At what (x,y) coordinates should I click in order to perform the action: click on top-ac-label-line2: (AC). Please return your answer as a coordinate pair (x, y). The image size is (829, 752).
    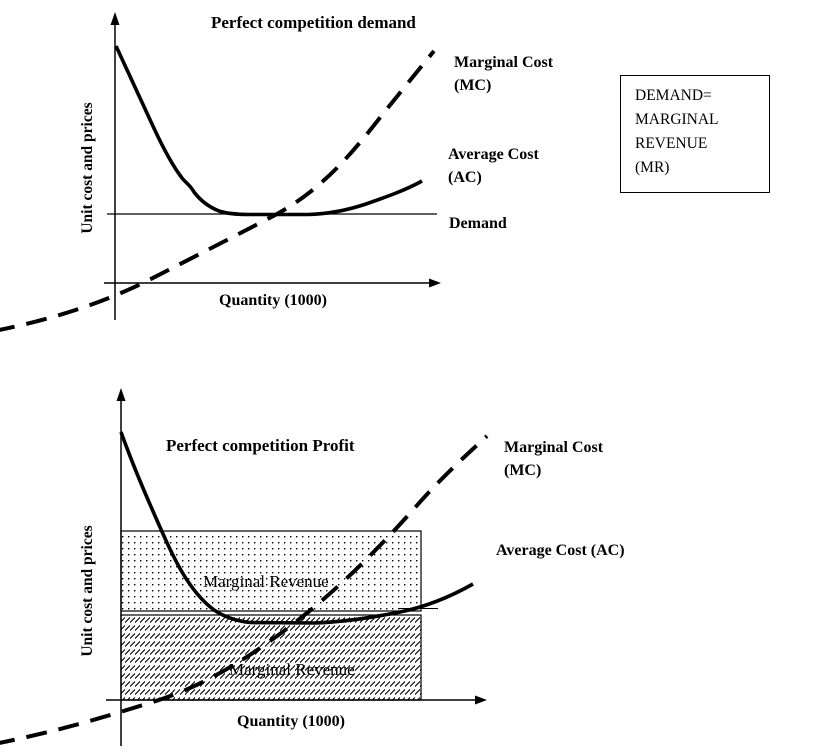
    Looking at the image, I should click on (465, 177).